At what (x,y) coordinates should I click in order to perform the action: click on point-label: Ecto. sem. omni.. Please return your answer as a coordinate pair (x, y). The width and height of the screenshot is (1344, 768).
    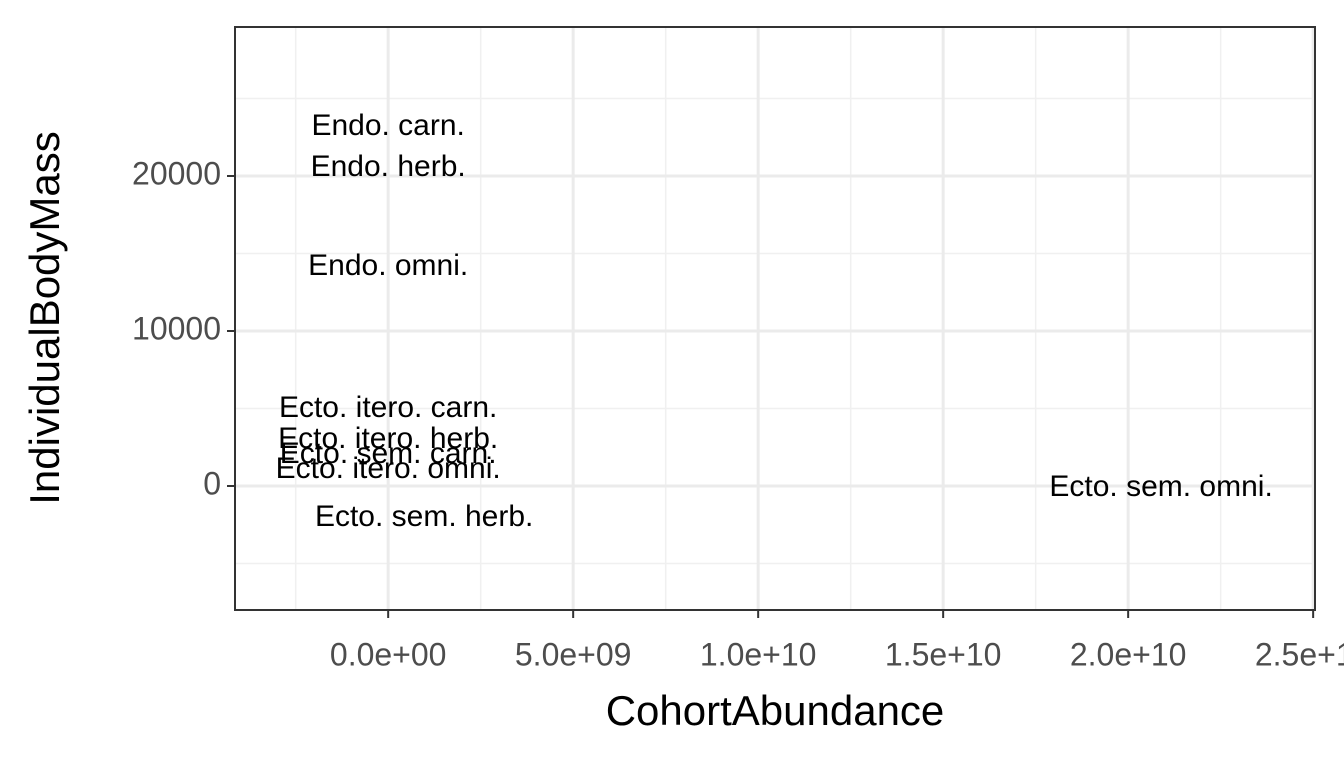
    Looking at the image, I should click on (1160, 486).